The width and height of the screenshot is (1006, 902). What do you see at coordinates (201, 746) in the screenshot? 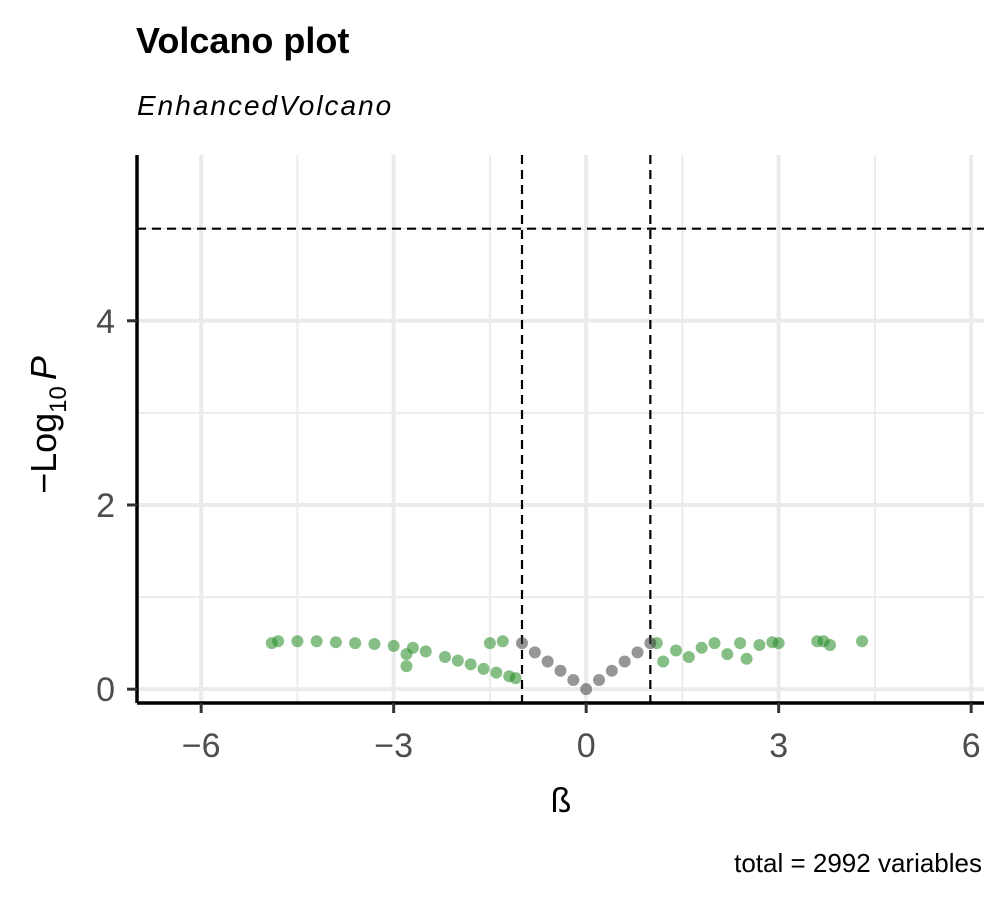
I see `x-tick-label: −6` at bounding box center [201, 746].